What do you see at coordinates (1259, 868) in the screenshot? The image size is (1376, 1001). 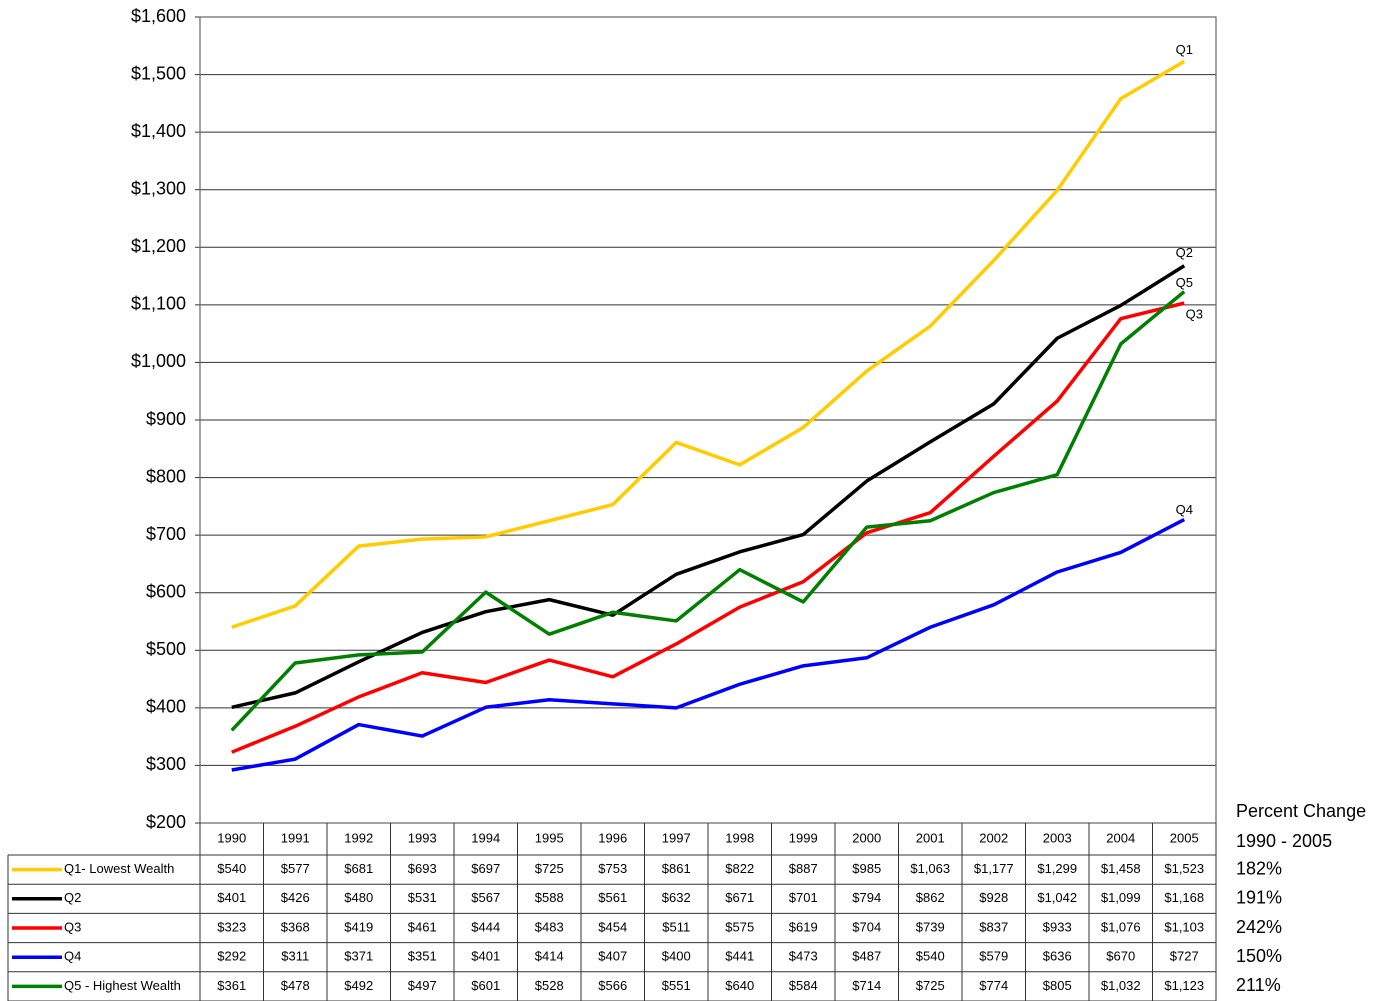 I see `percent-change: 182%` at bounding box center [1259, 868].